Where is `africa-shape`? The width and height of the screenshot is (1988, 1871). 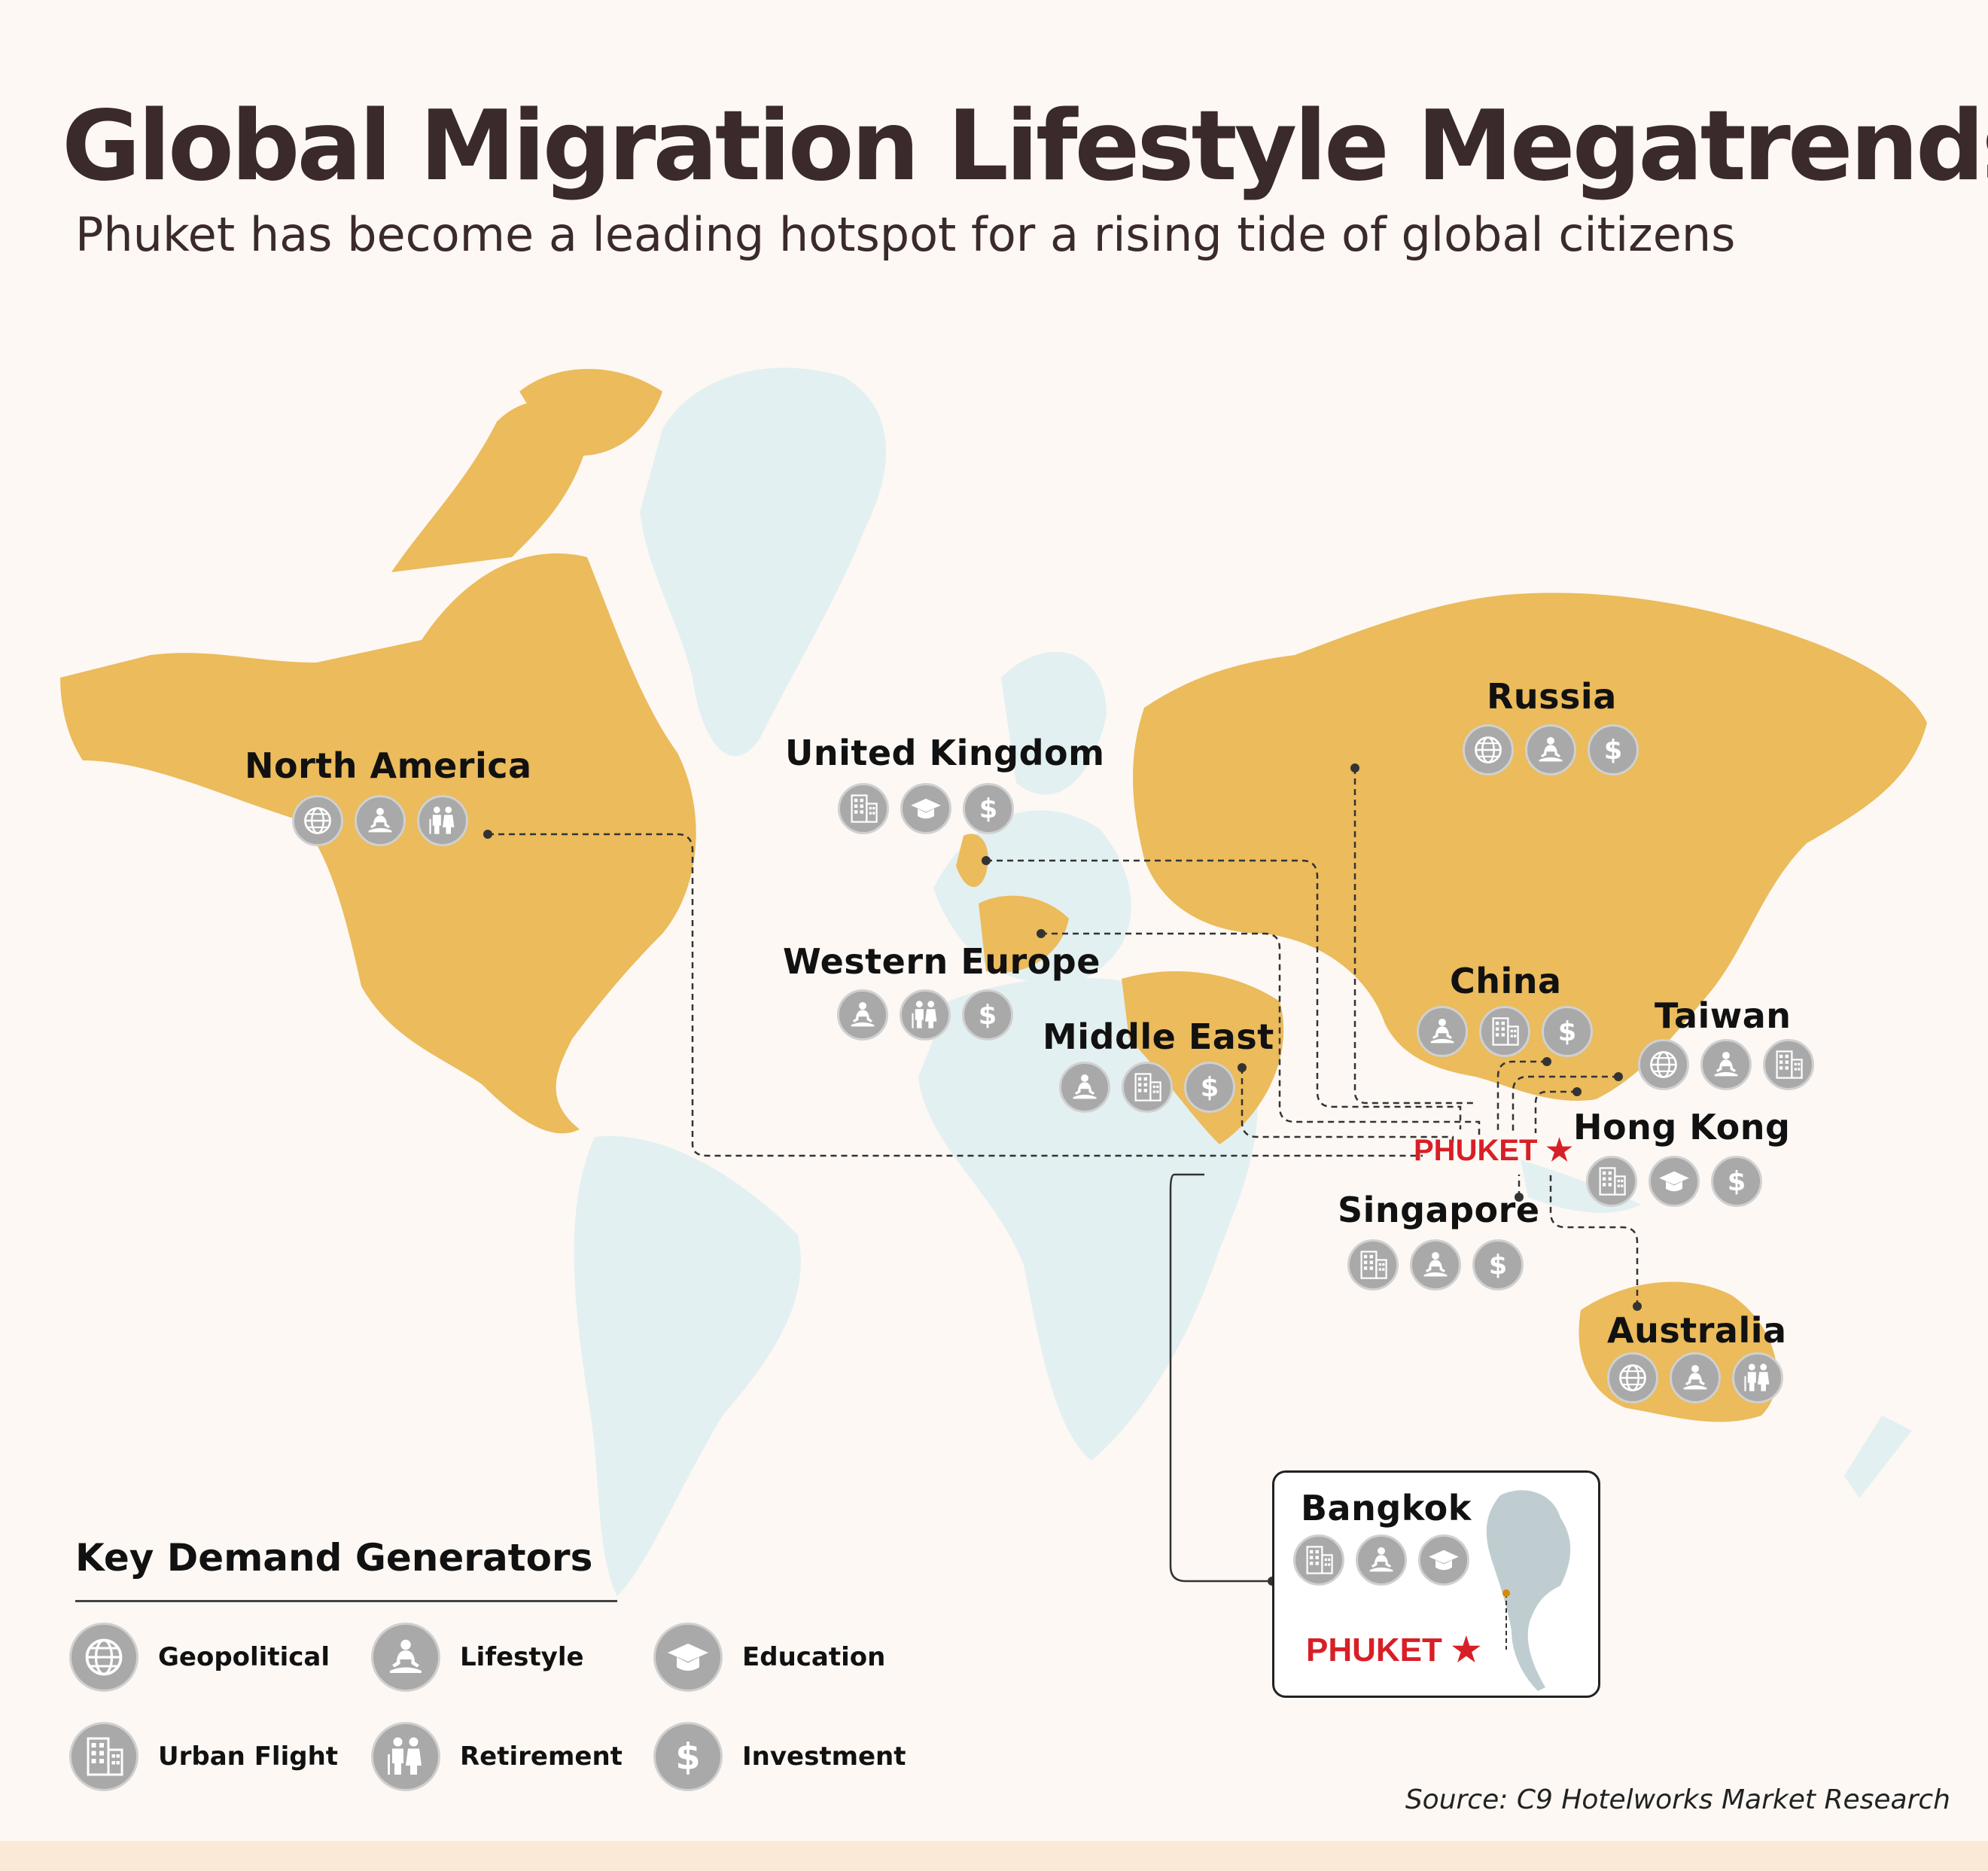
africa-shape is located at coordinates (1088, 1219).